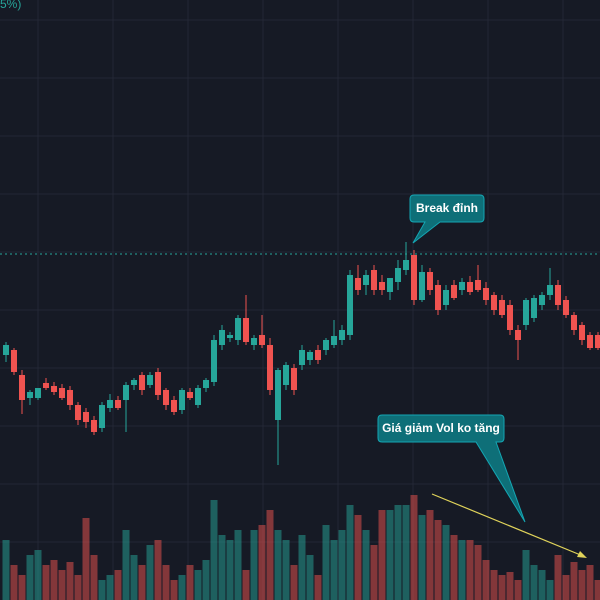 The height and width of the screenshot is (600, 600). I want to click on callout-text: Break đỉnh, so click(447, 208).